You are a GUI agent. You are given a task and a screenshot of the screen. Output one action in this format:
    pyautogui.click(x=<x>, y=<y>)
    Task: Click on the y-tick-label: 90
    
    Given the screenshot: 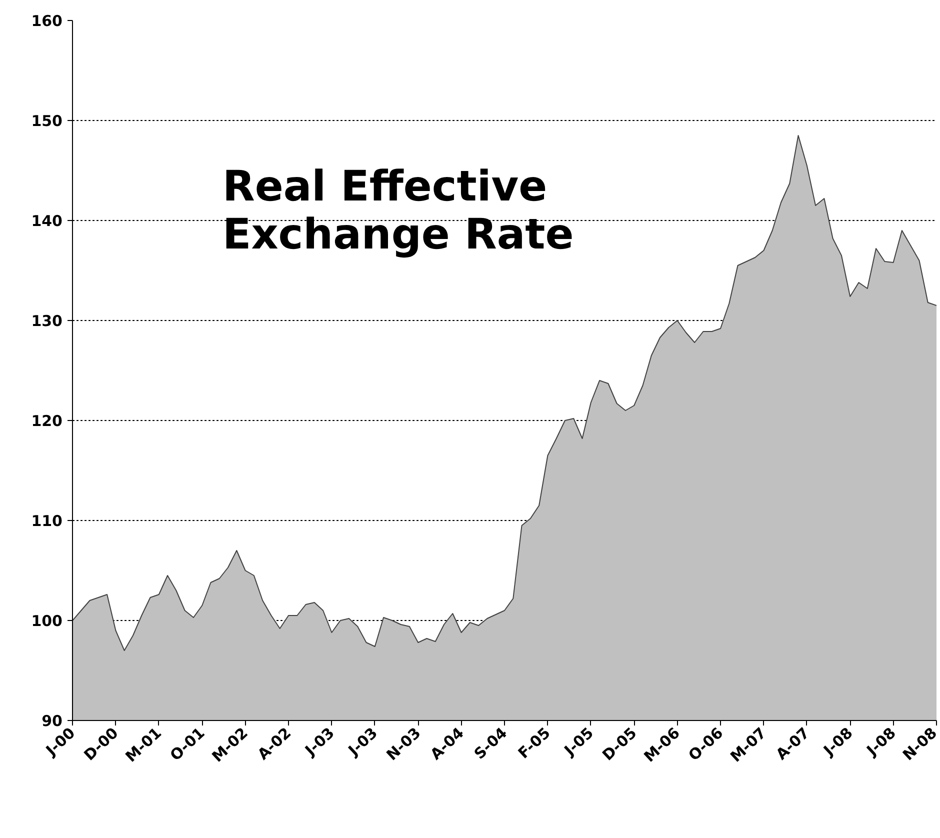 What is the action you would take?
    pyautogui.click(x=52, y=721)
    